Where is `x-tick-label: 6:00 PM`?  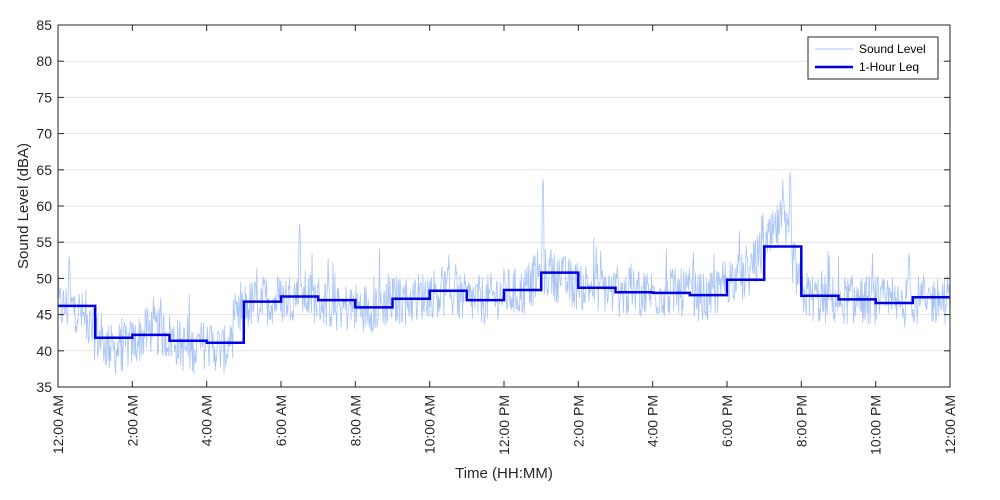 x-tick-label: 6:00 PM is located at coordinates (727, 421).